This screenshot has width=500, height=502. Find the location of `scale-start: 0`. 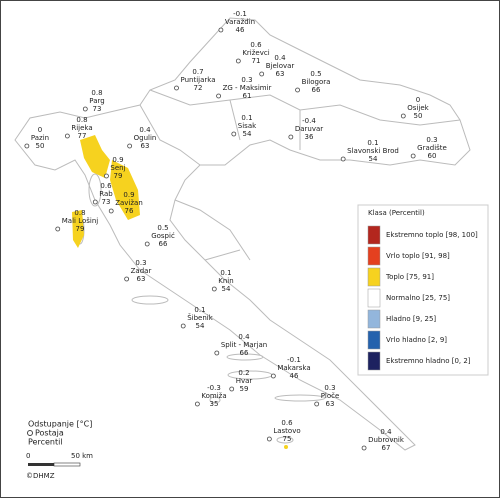

scale-start: 0 is located at coordinates (28, 456).